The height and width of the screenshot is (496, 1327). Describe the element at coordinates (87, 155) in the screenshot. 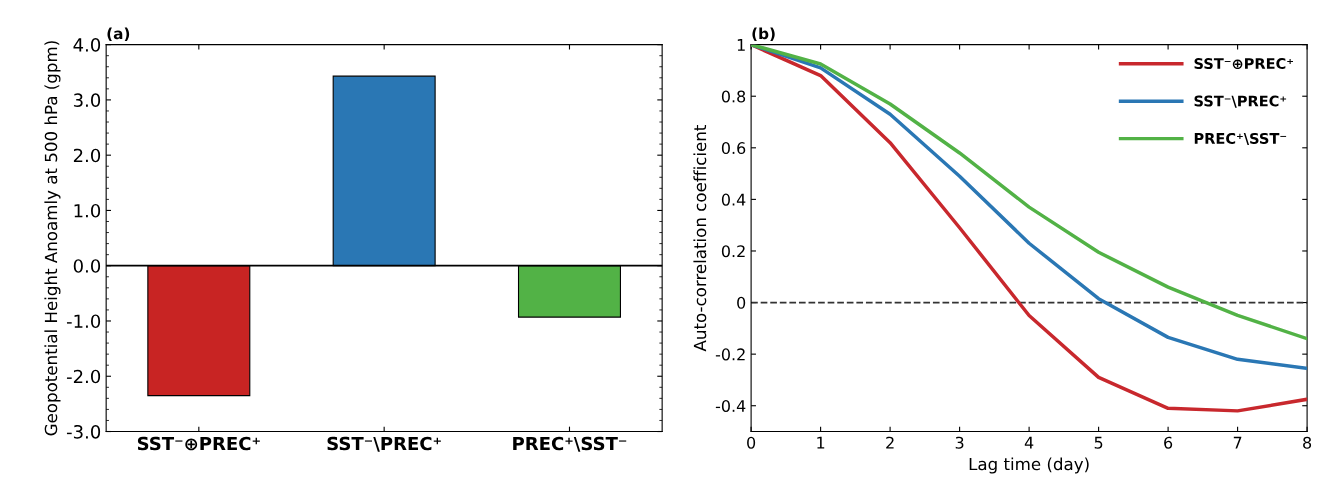

I see `y-tick-label: 2.0` at that location.